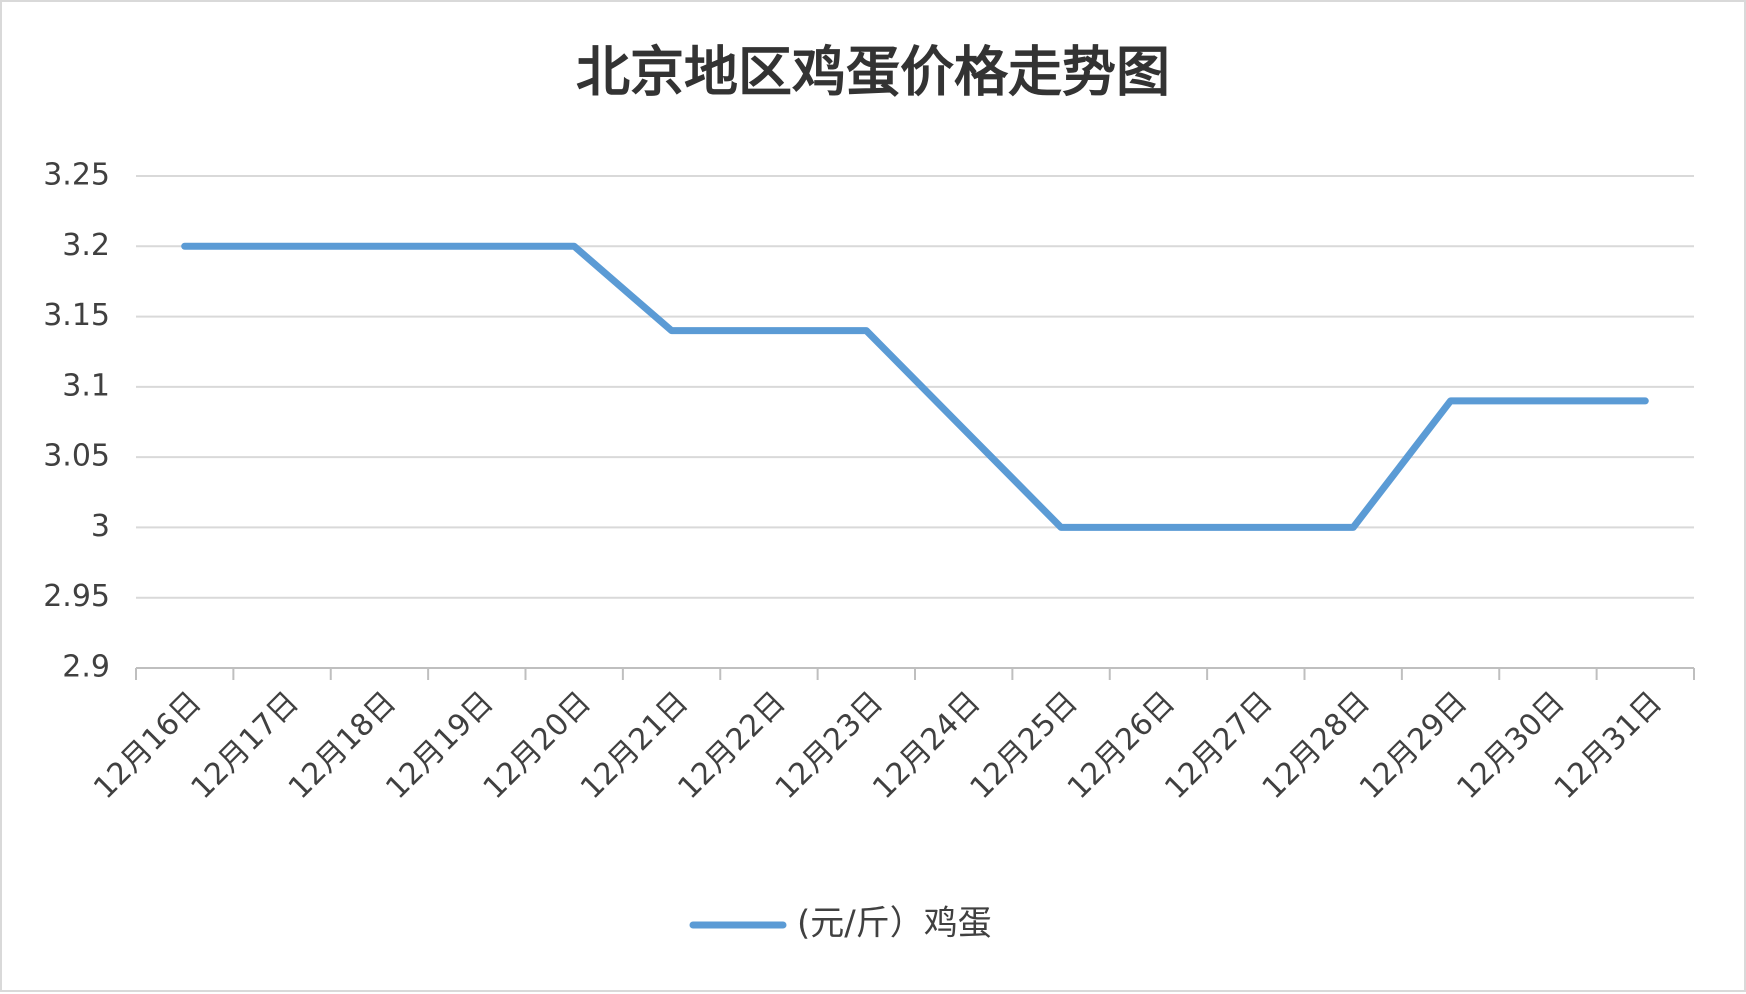 The image size is (1746, 994). Describe the element at coordinates (86, 667) in the screenshot. I see `y-tick-label: 2.9` at that location.